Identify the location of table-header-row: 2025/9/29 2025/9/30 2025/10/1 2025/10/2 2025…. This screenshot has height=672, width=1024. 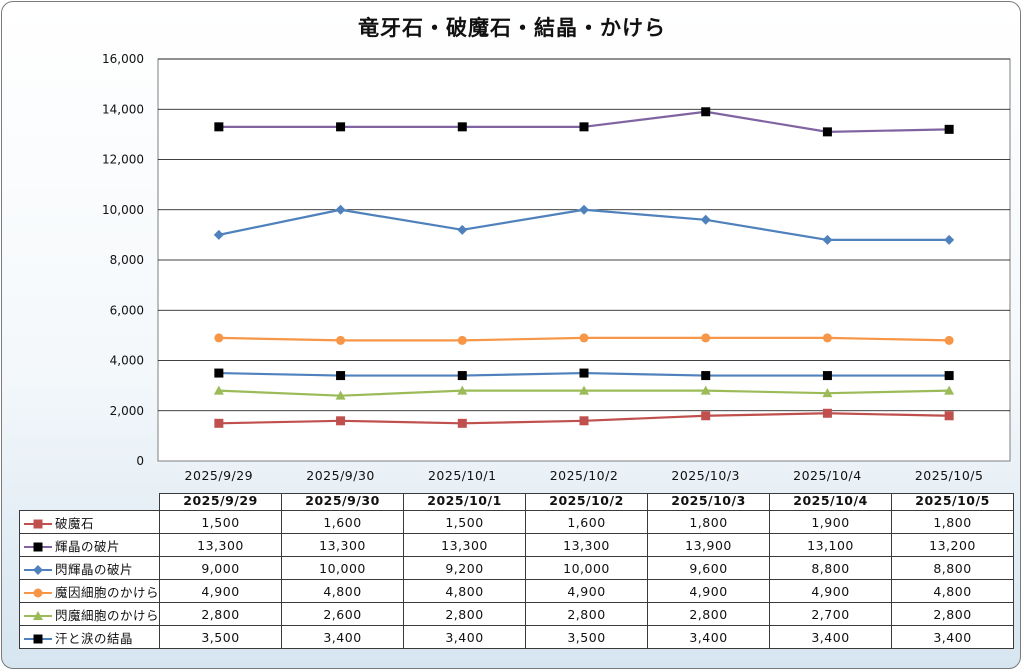
(517, 502).